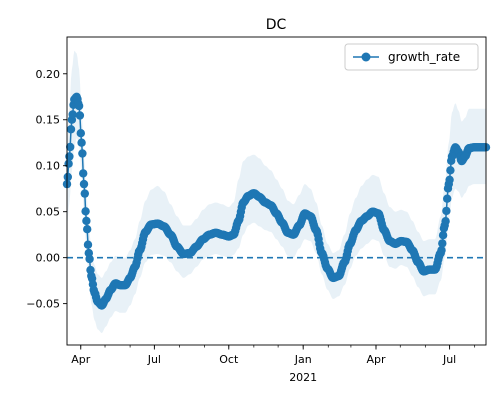  I want to click on legend-box, so click(411, 57).